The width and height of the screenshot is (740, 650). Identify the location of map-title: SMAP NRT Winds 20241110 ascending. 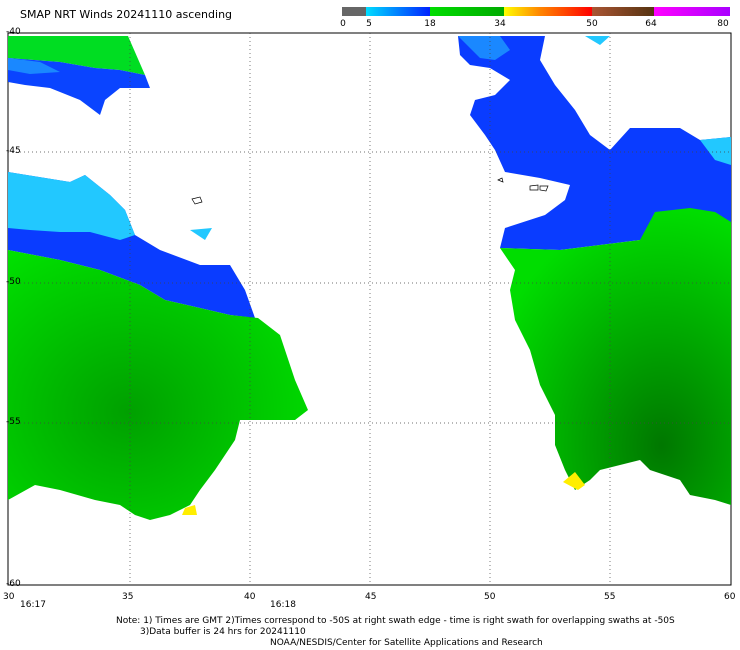
(126, 14).